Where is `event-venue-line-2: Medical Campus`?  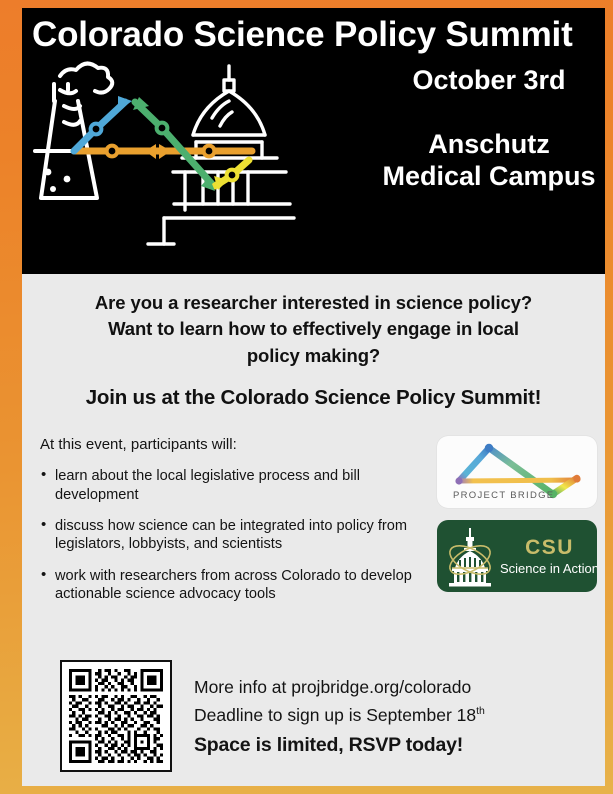
event-venue-line-2: Medical Campus is located at coordinates (489, 176).